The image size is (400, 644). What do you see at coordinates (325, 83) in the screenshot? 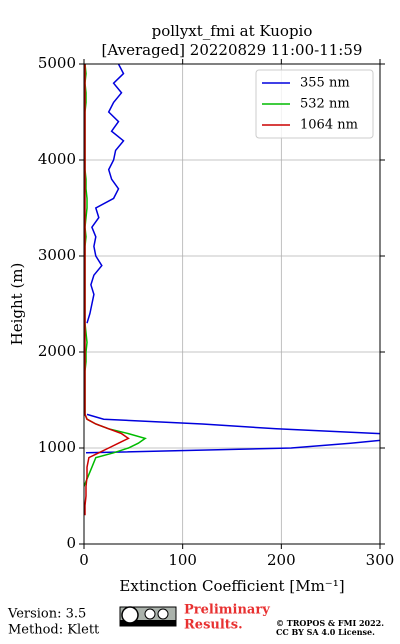
I see `legend-label: 355 nm` at bounding box center [325, 83].